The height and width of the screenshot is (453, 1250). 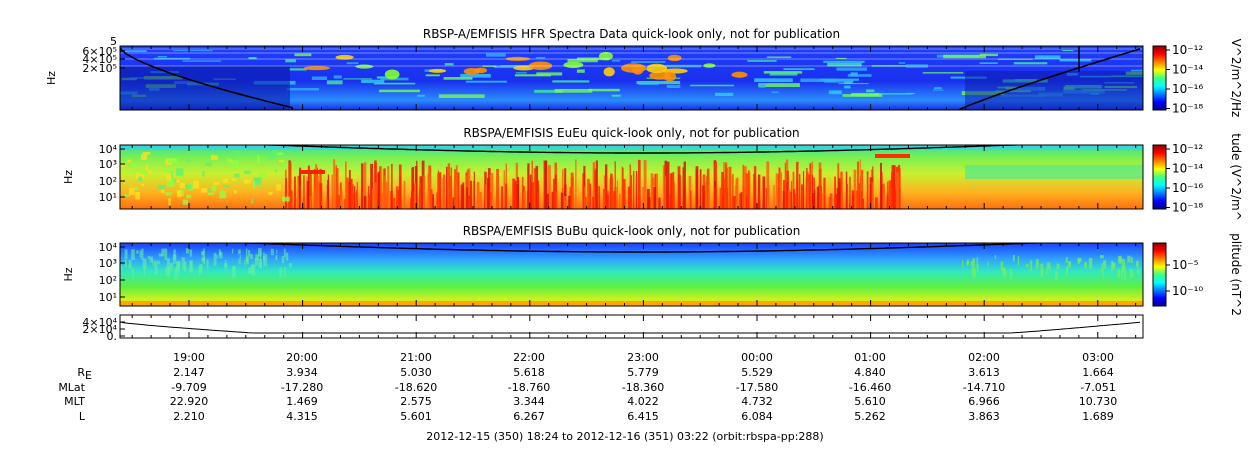 I want to click on y-tick-label: 6×10⁵, so click(x=99, y=51).